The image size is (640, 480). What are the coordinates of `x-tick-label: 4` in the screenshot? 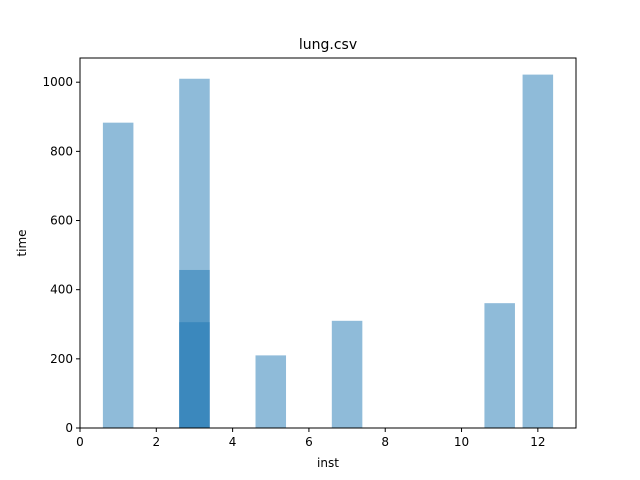 It's located at (233, 442).